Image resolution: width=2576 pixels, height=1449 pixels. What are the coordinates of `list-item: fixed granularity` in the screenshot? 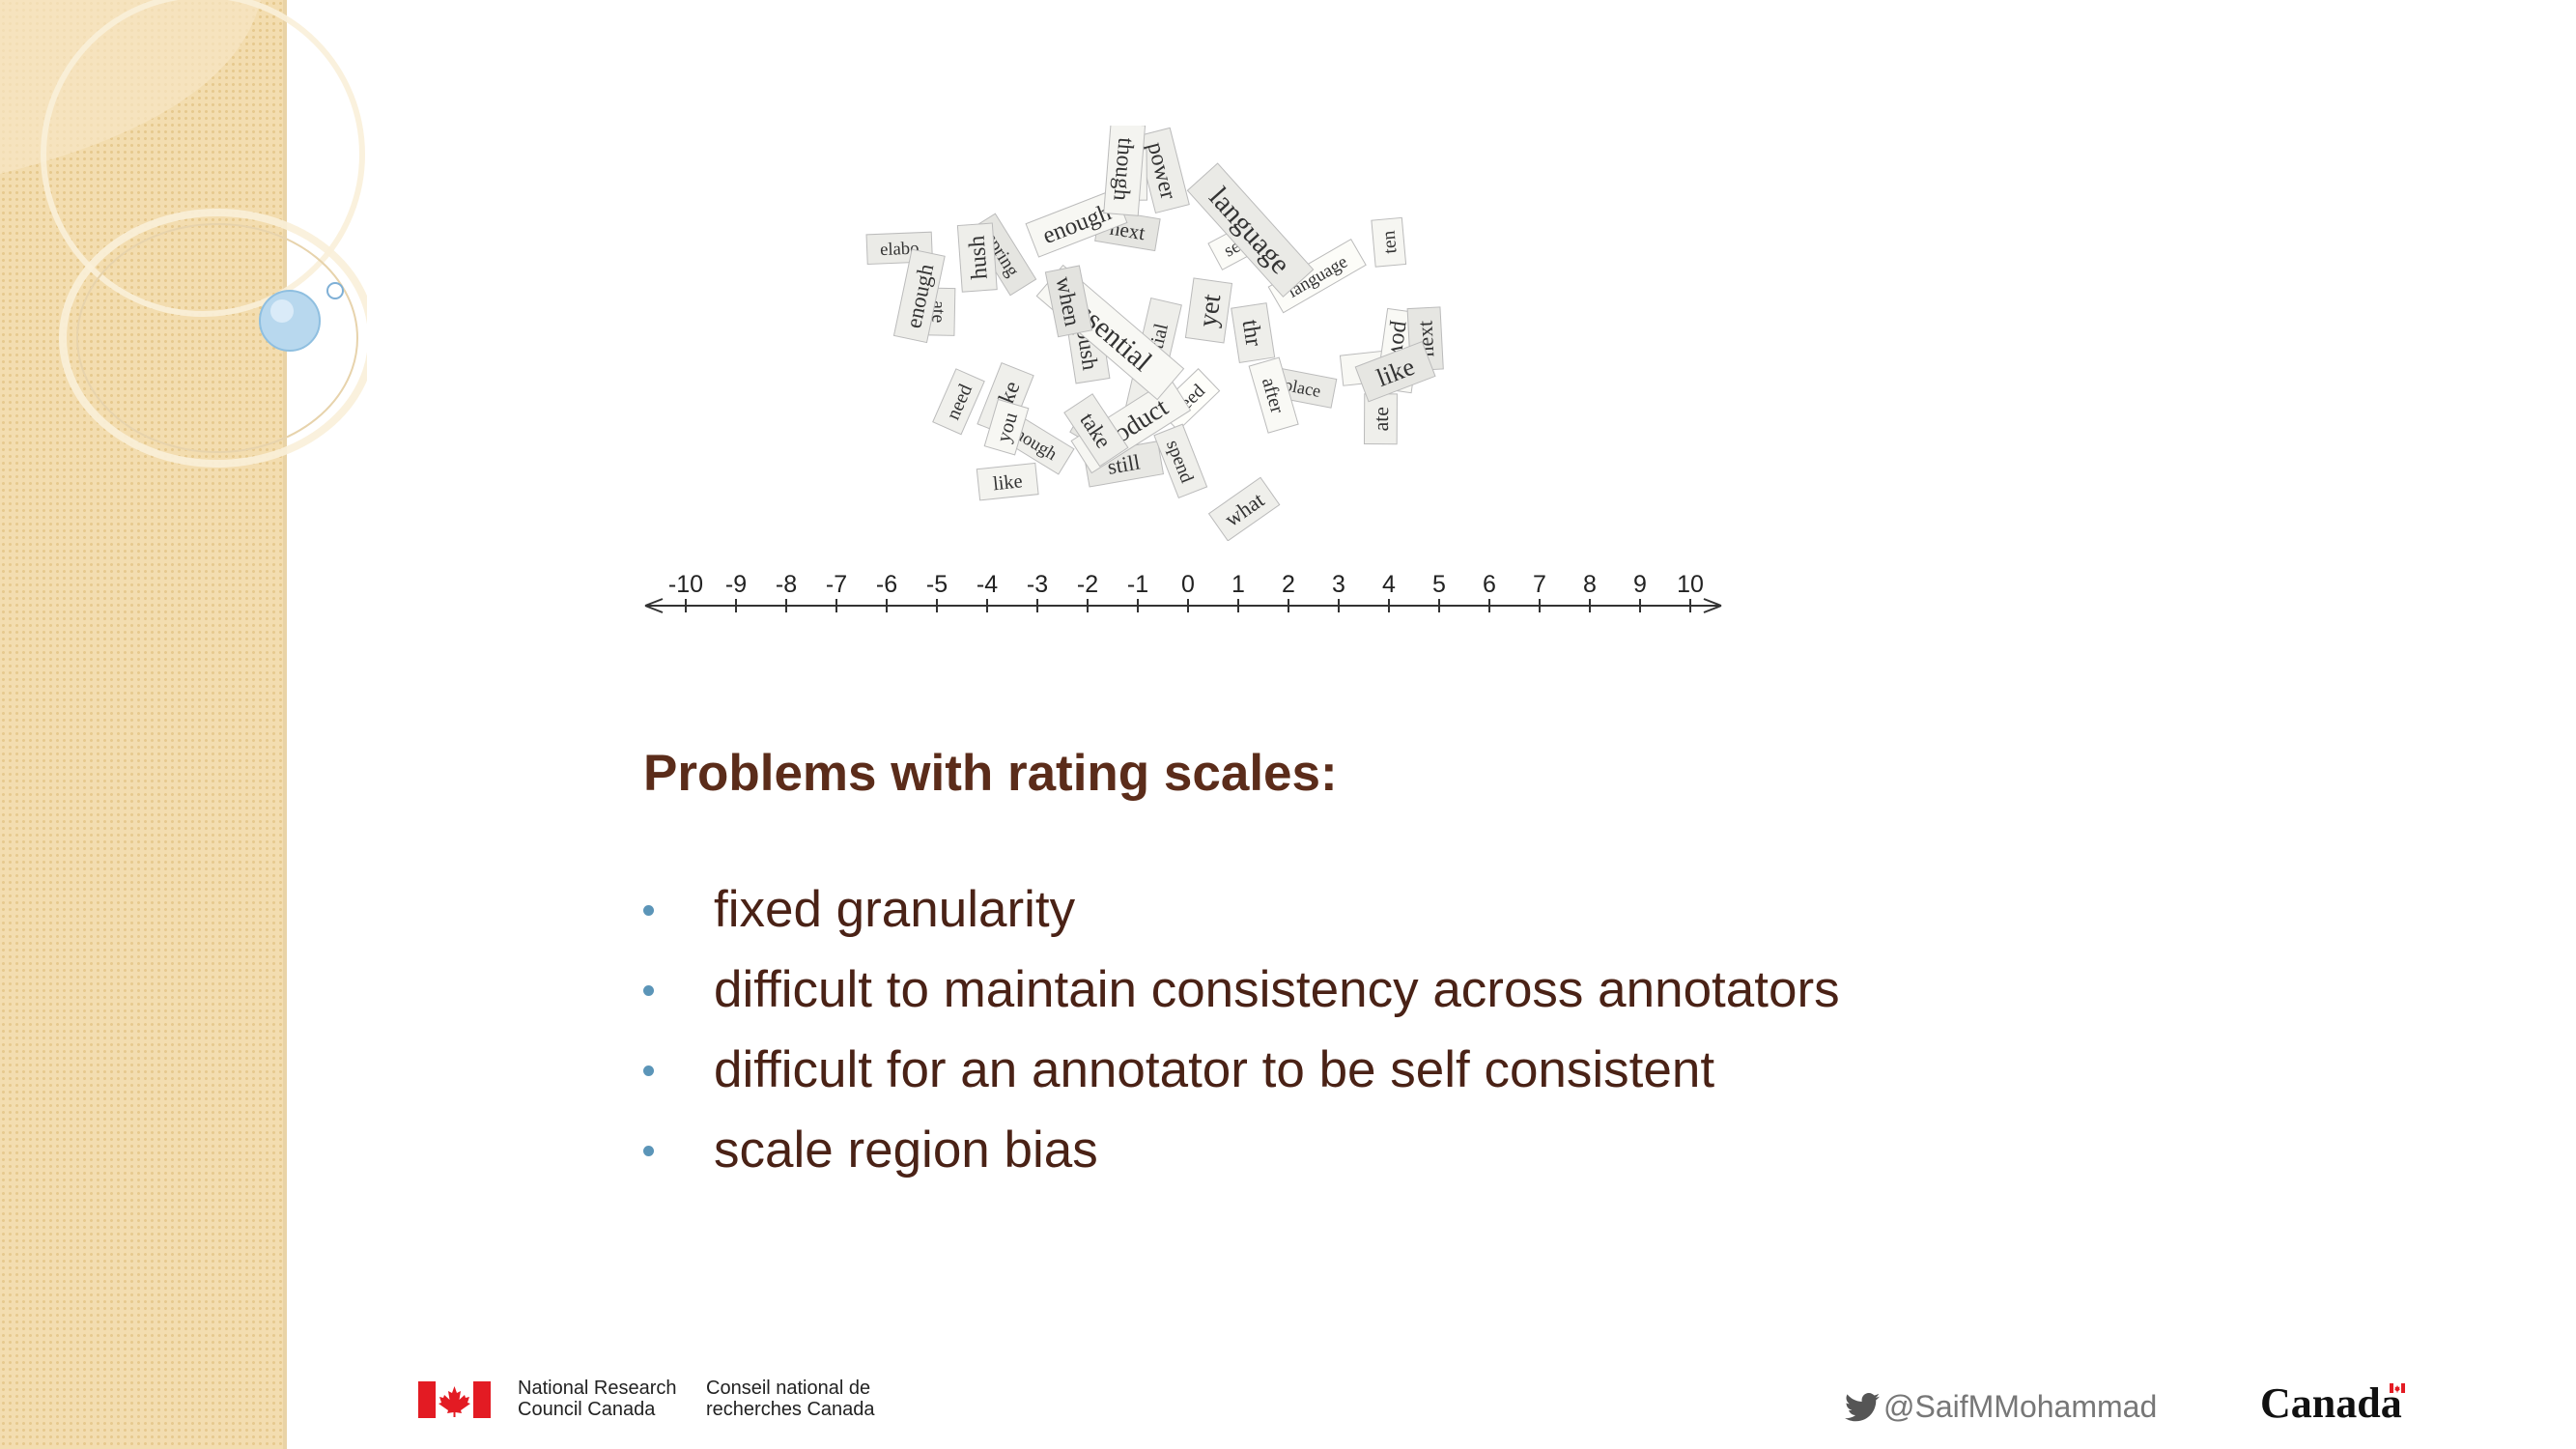 It's located at (1241, 909).